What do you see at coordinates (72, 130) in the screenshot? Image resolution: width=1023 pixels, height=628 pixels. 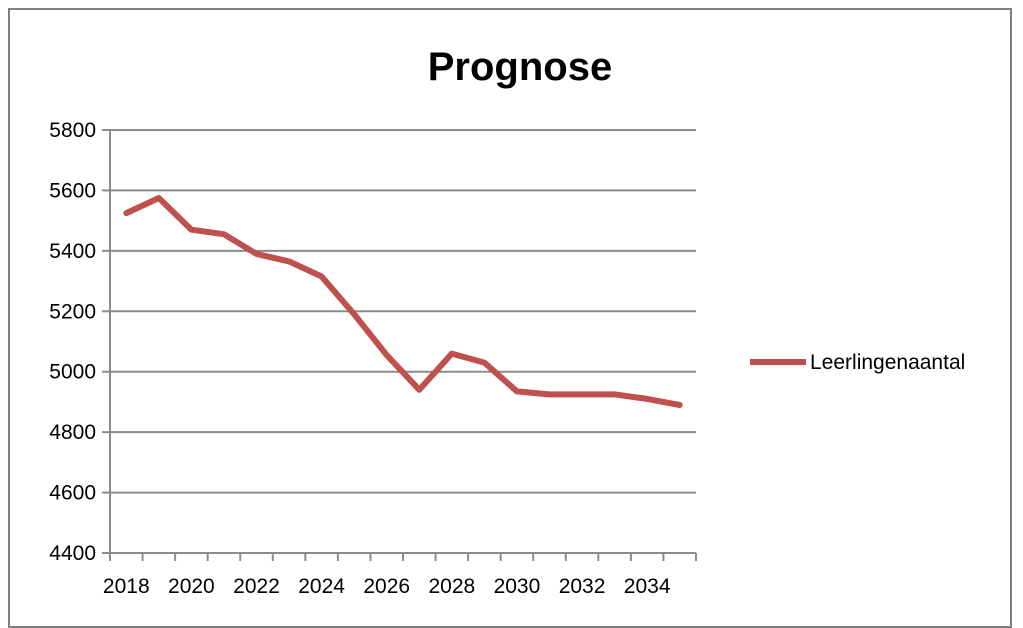 I see `y-tick-label: 5800` at bounding box center [72, 130].